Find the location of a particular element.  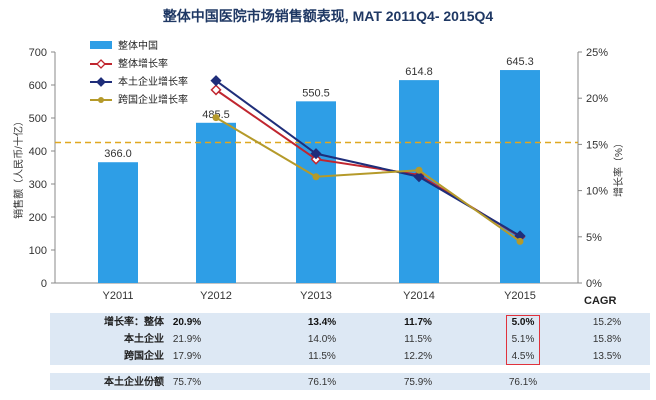

table-row-label: 本土企业份额 is located at coordinates (134, 382).